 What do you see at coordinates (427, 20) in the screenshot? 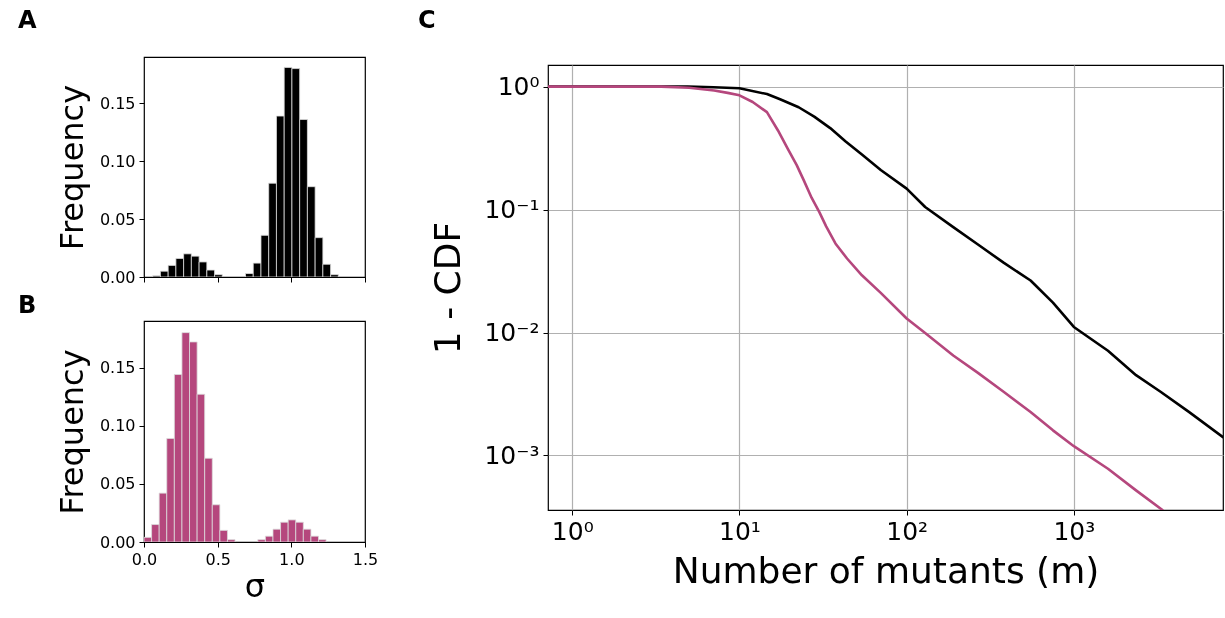
I see `chart-title: C` at bounding box center [427, 20].